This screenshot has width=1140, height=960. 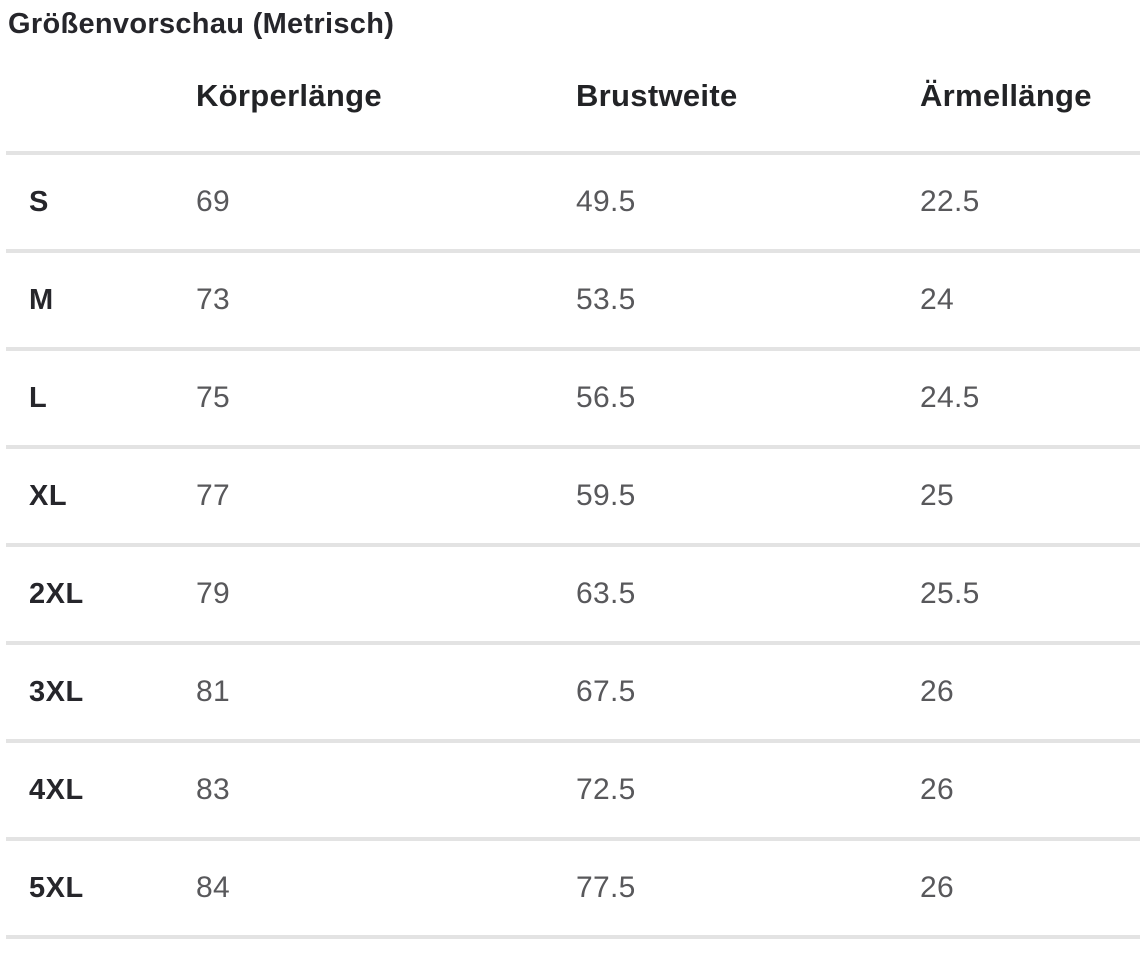 What do you see at coordinates (38, 397) in the screenshot?
I see `size-label: L` at bounding box center [38, 397].